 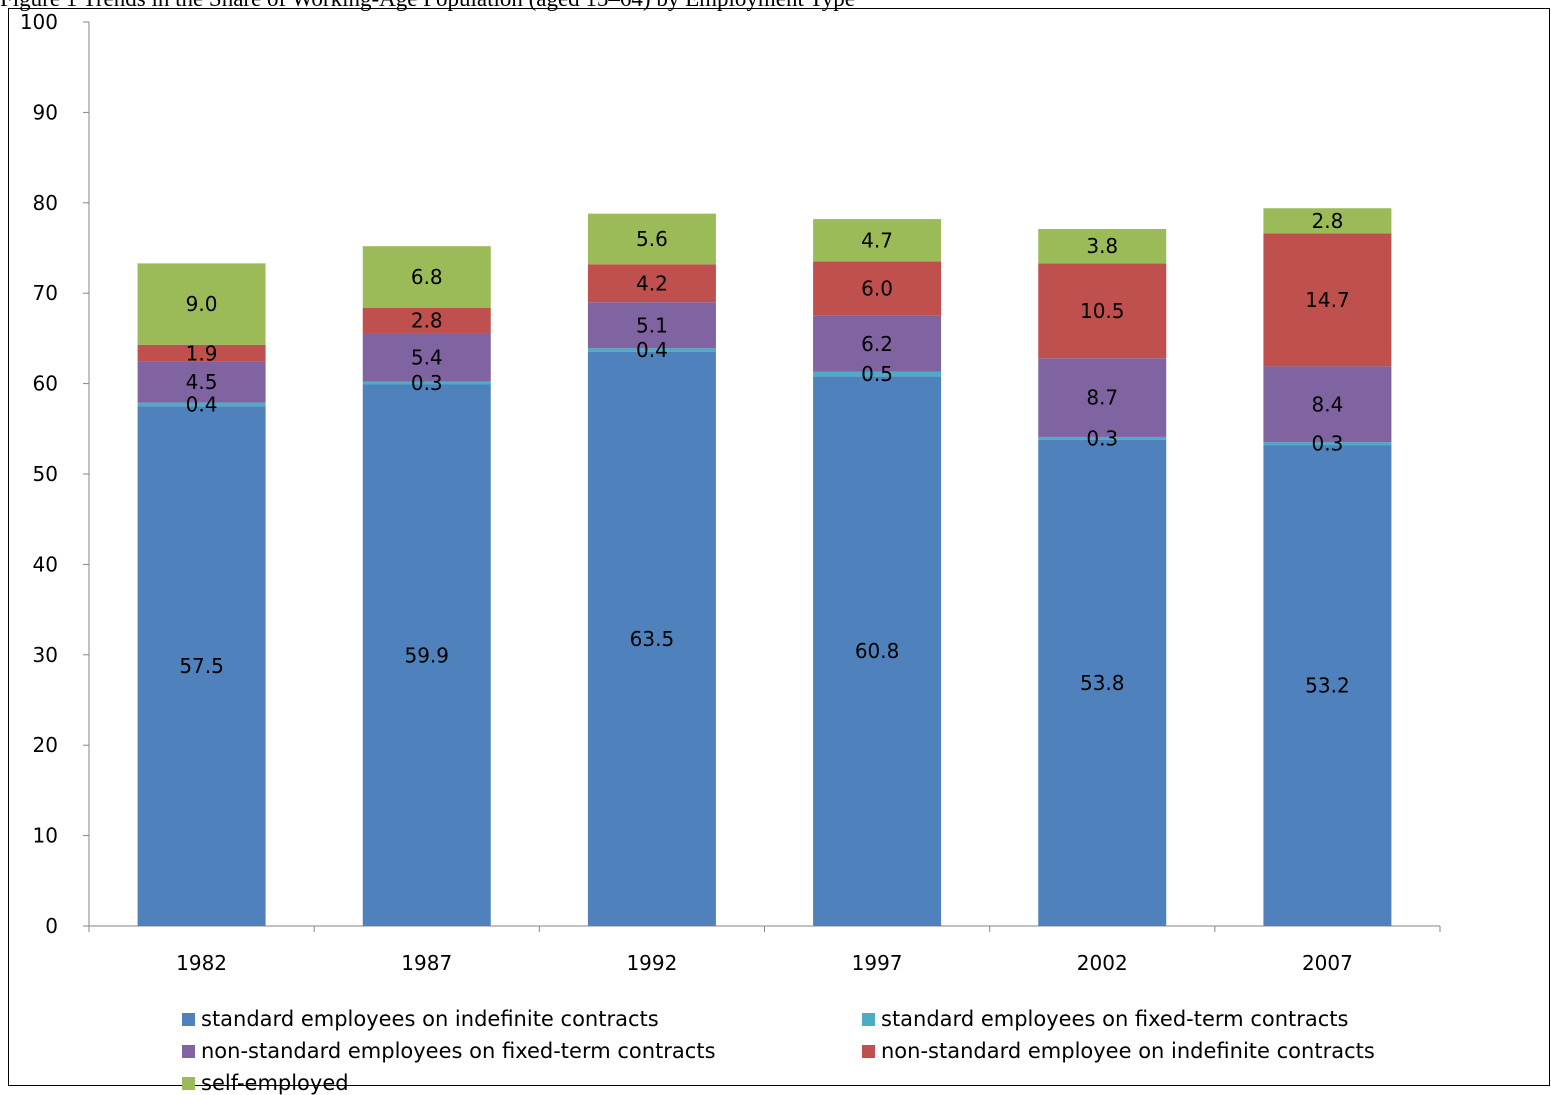 What do you see at coordinates (45, 293) in the screenshot?
I see `y-tick-label: 70` at bounding box center [45, 293].